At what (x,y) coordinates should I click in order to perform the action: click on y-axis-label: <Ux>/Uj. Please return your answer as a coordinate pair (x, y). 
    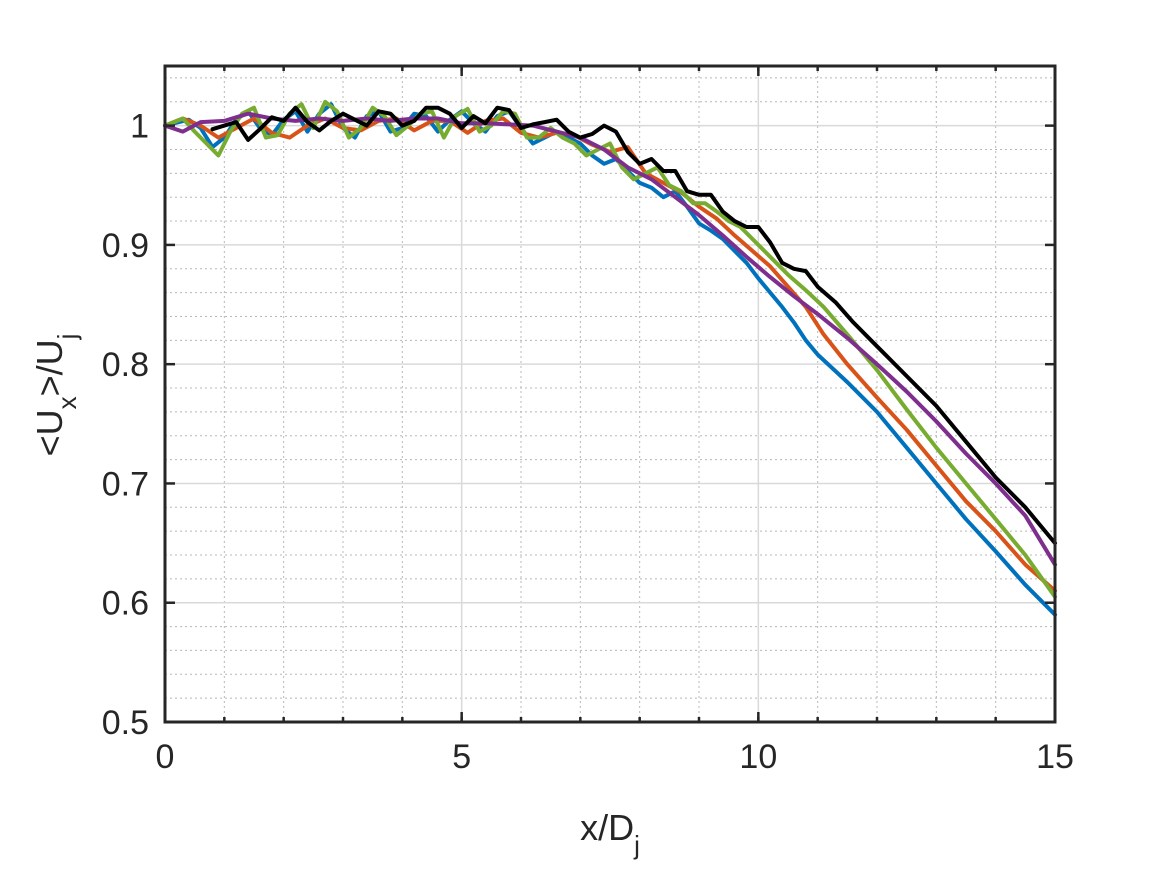
    Looking at the image, I should click on (55, 395).